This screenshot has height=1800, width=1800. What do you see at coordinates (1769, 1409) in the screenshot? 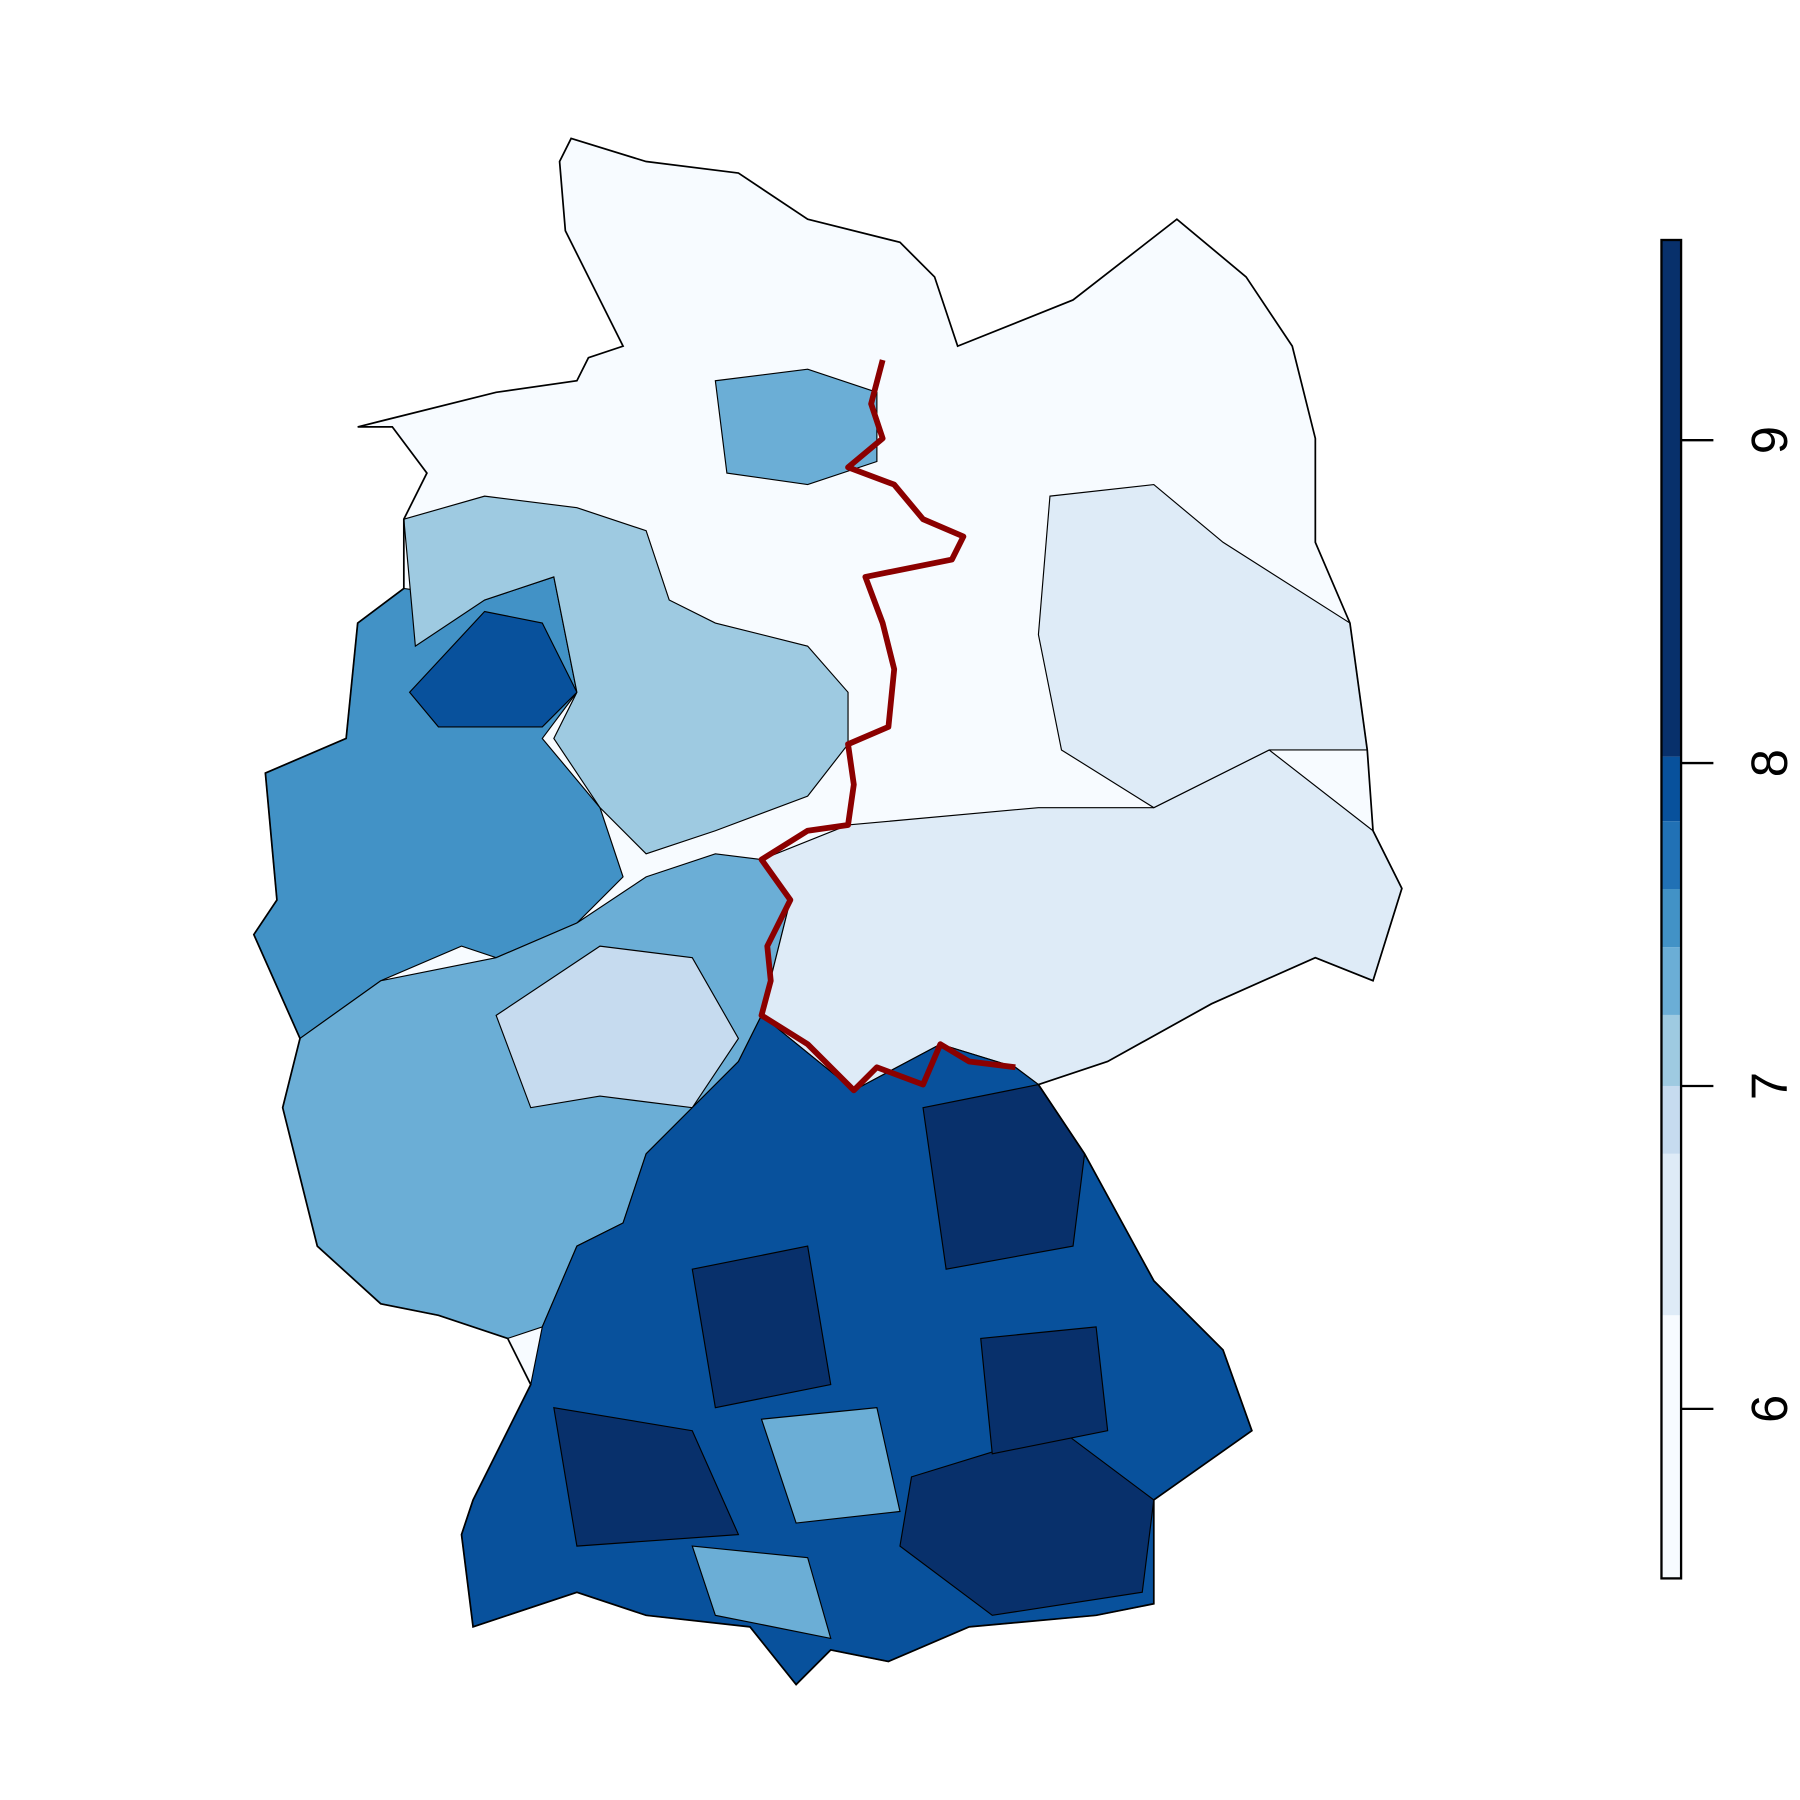
I see `colorbar-tick-label: 6` at bounding box center [1769, 1409].